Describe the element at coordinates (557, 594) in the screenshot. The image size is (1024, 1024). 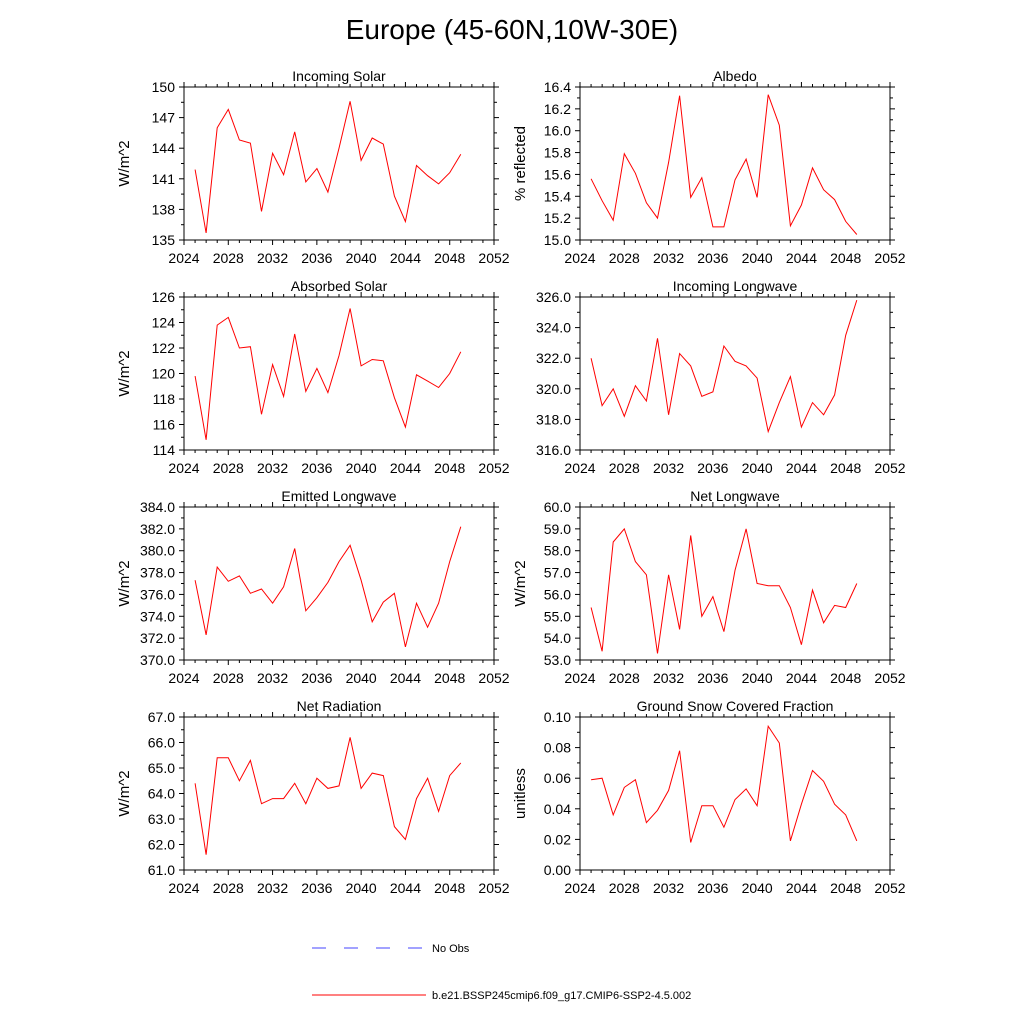
I see `y-tick-label: 56.0` at that location.